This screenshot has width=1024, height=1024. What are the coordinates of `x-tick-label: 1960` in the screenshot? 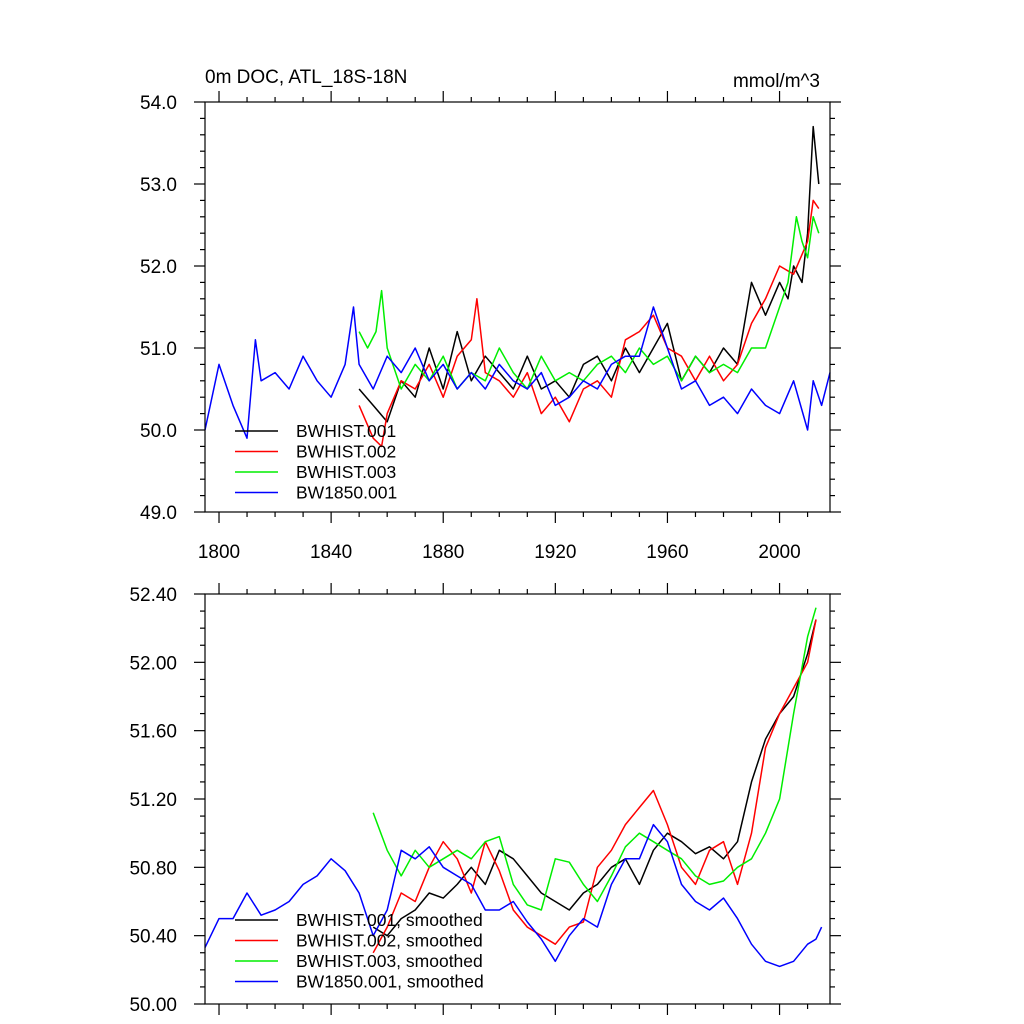 It's located at (667, 552).